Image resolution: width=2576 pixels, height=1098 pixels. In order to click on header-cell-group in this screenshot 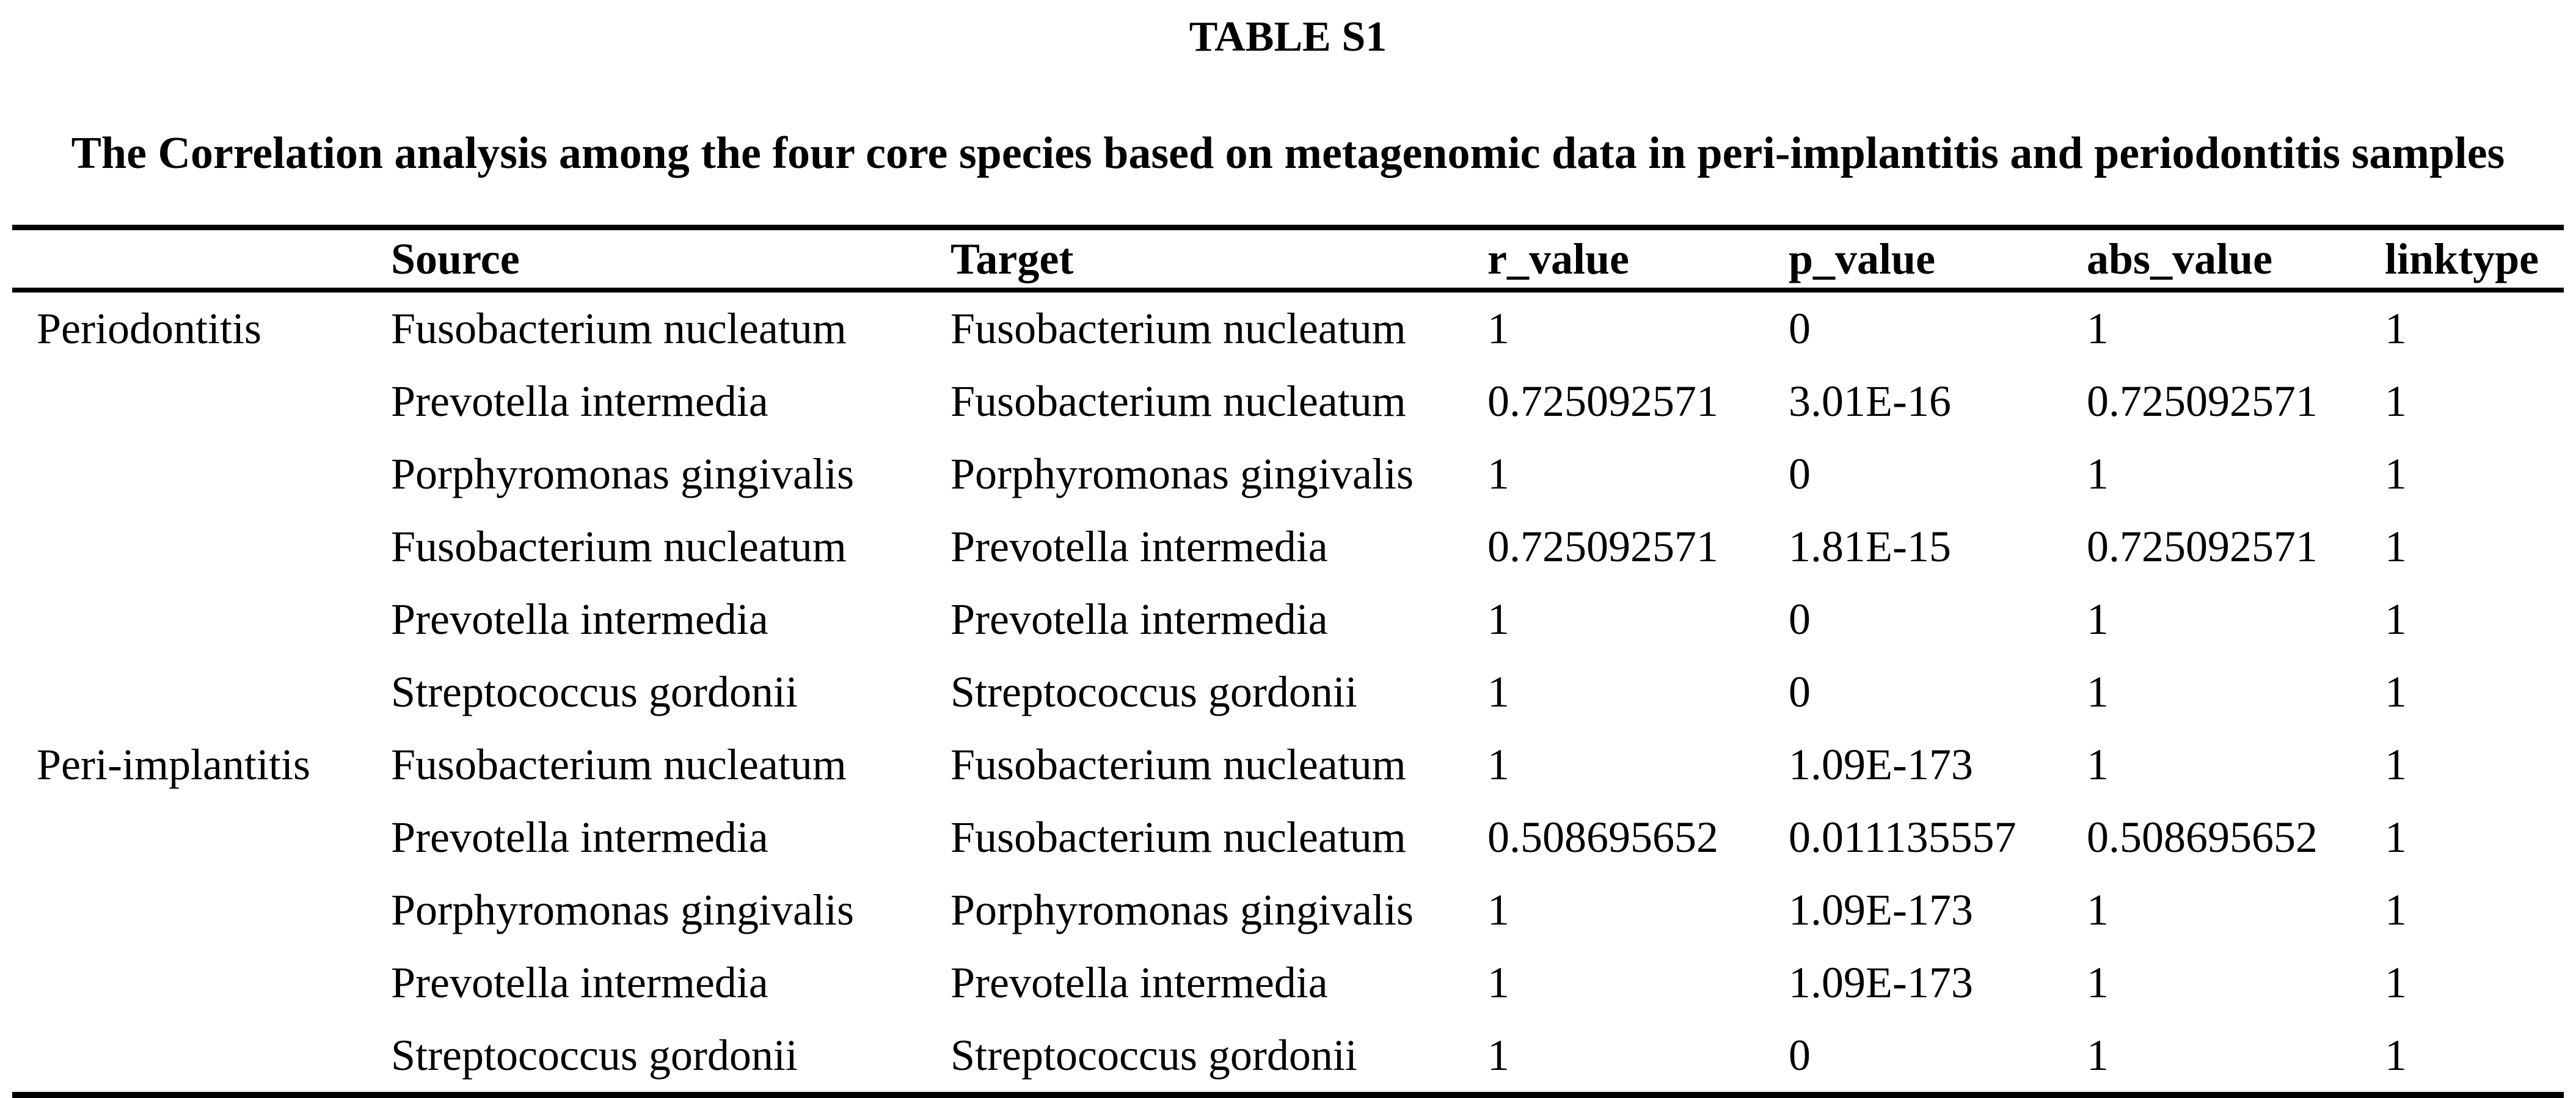, I will do `click(201, 260)`.